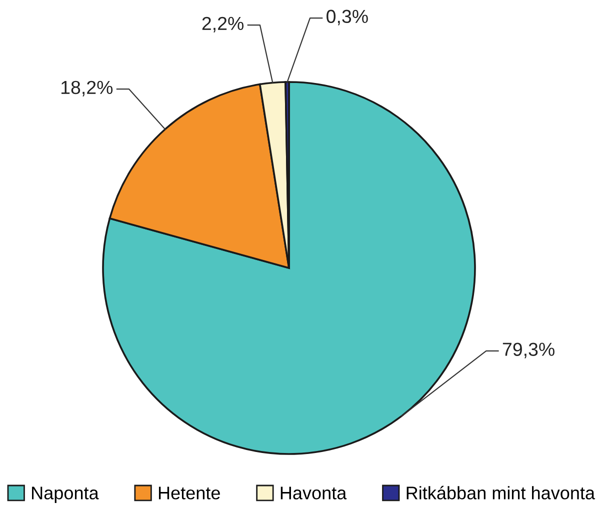 Image resolution: width=603 pixels, height=512 pixels. I want to click on data-label: 2,2%, so click(223, 24).